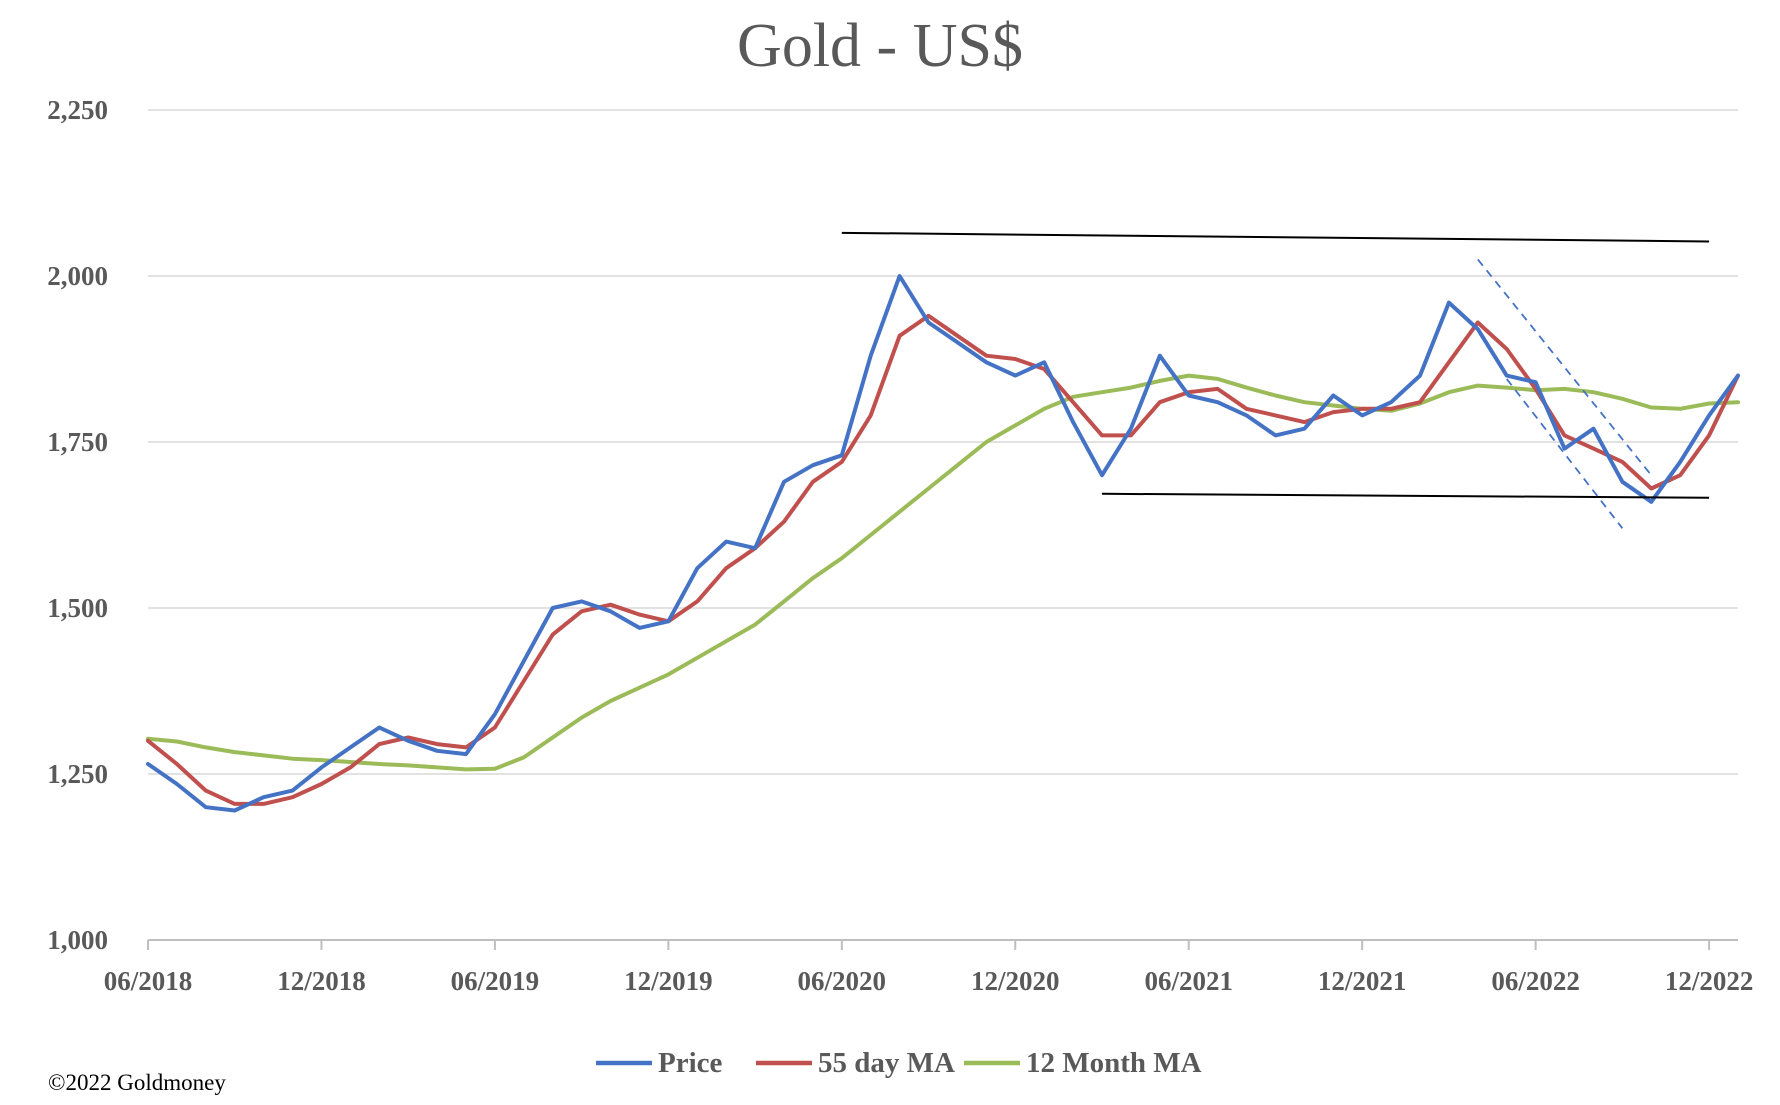 The image size is (1780, 1105). Describe the element at coordinates (1709, 981) in the screenshot. I see `x-tick-label: 12/2022` at that location.